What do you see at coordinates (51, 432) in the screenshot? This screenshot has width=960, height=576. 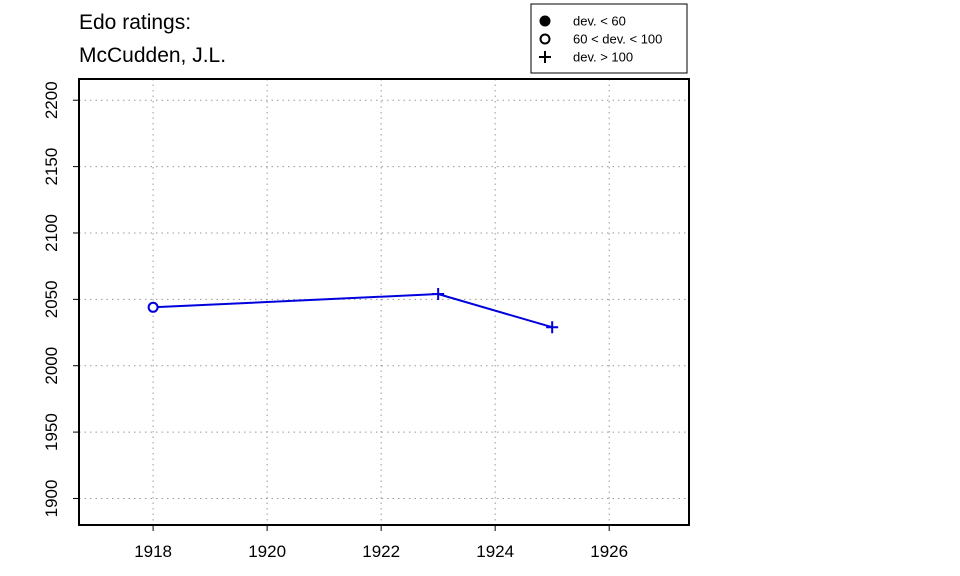 I see `y-tick-label: 1950` at bounding box center [51, 432].